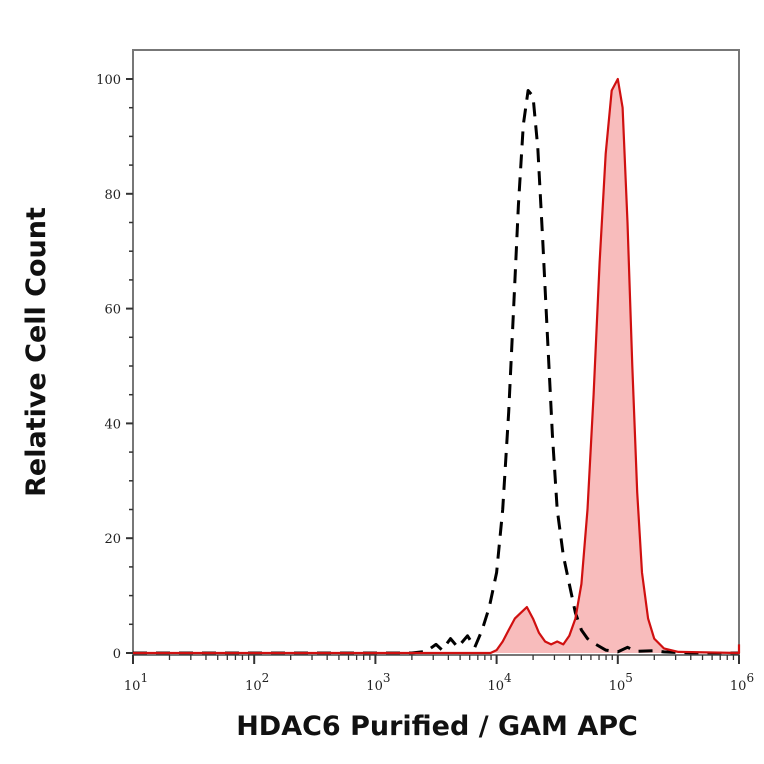 The image size is (764, 764). What do you see at coordinates (117, 654) in the screenshot?
I see `y-tick-label: 0` at bounding box center [117, 654].